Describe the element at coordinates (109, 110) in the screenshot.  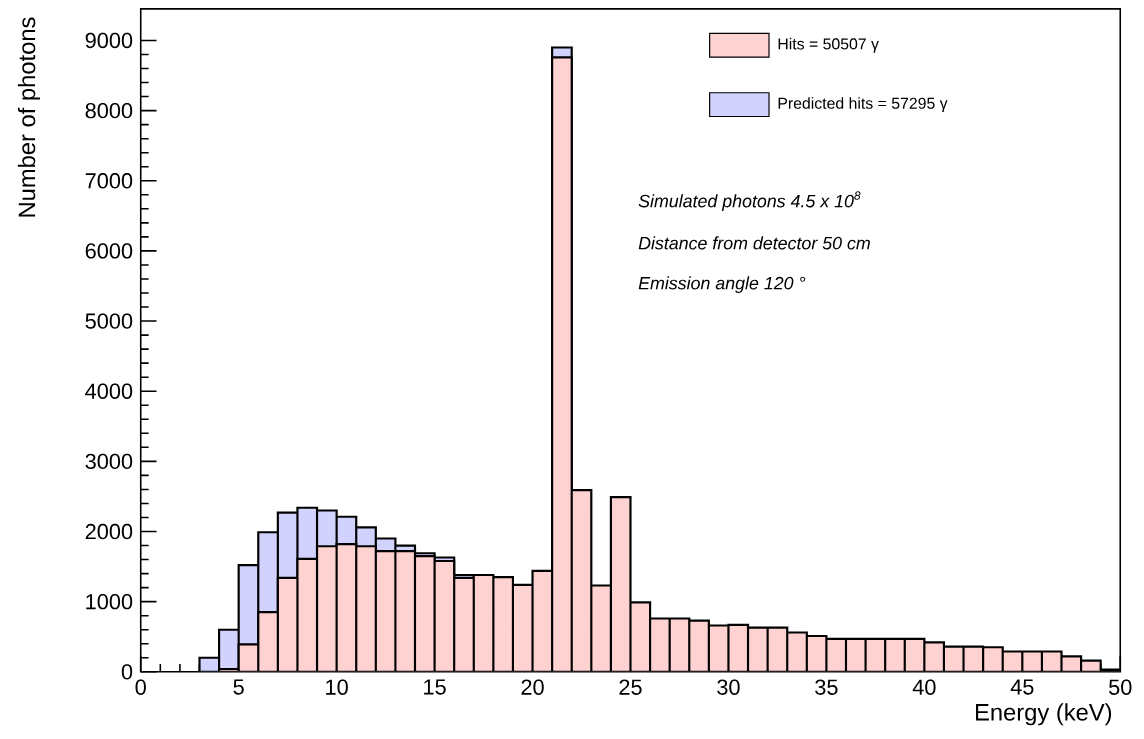
I see `y-tick-label: 8000` at that location.